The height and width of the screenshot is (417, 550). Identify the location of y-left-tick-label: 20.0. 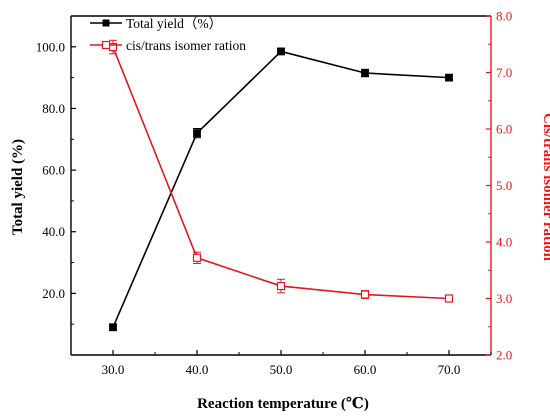
(53, 293).